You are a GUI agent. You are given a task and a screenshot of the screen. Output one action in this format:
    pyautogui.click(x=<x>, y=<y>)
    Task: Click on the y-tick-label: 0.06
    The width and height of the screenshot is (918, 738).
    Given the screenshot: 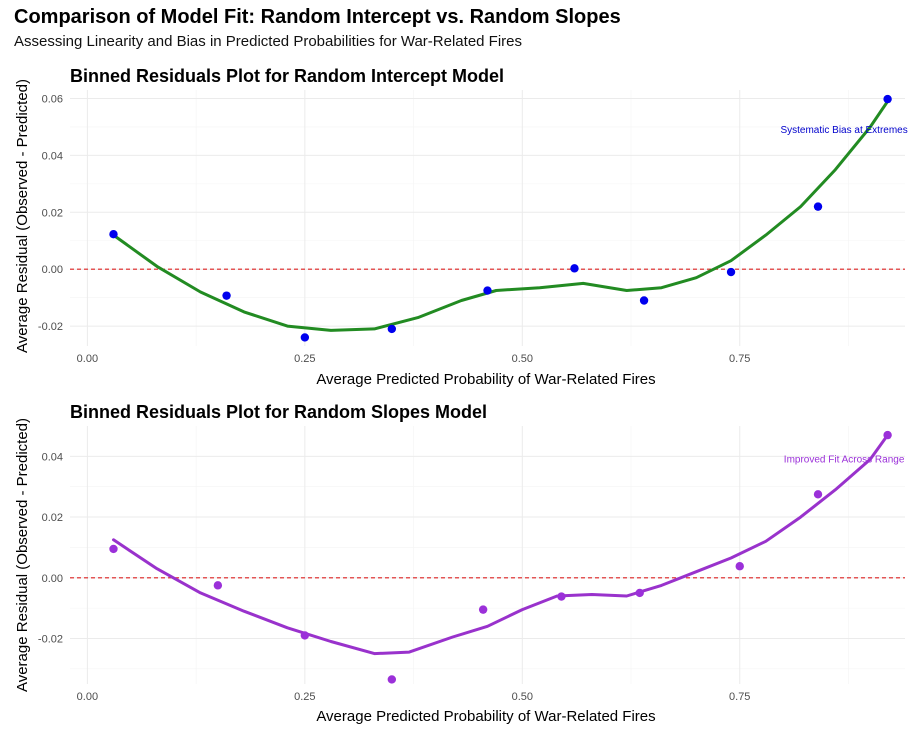 What is the action you would take?
    pyautogui.click(x=52, y=100)
    